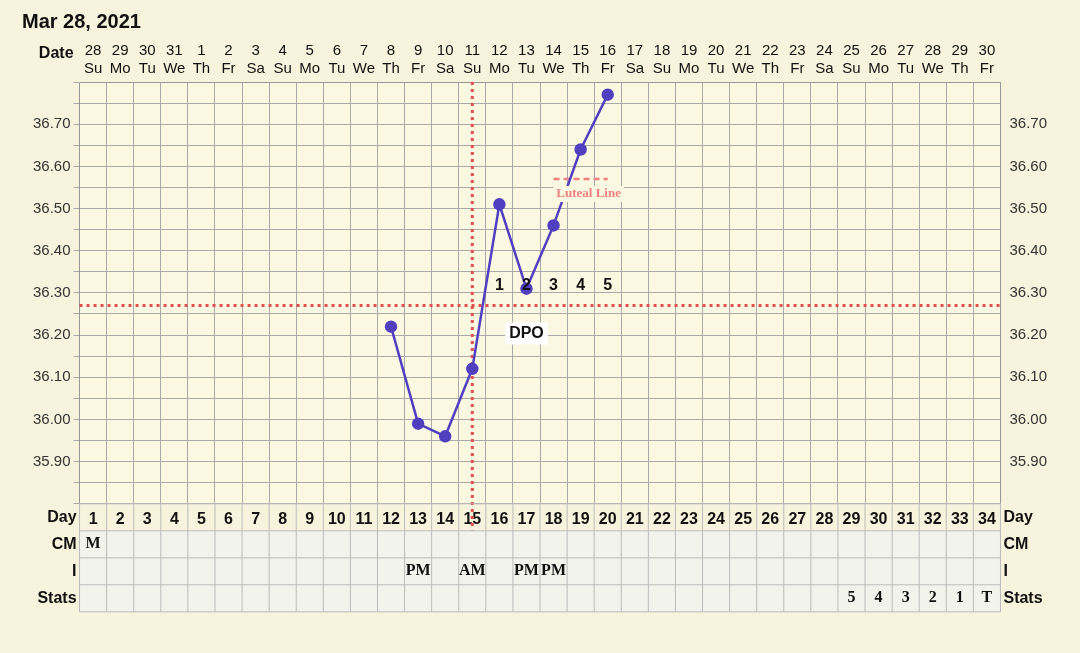 The image size is (1080, 653). Describe the element at coordinates (1028, 165) in the screenshot. I see `y2-tick-label: 36.60` at that location.